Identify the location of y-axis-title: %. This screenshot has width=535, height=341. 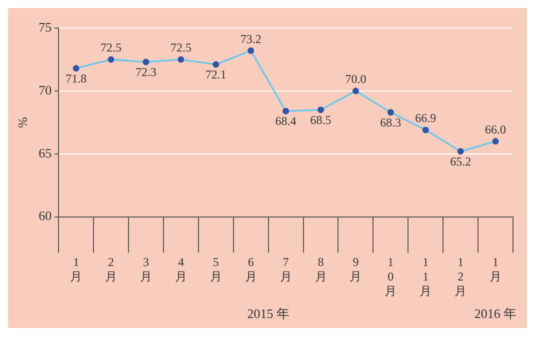
(22, 122).